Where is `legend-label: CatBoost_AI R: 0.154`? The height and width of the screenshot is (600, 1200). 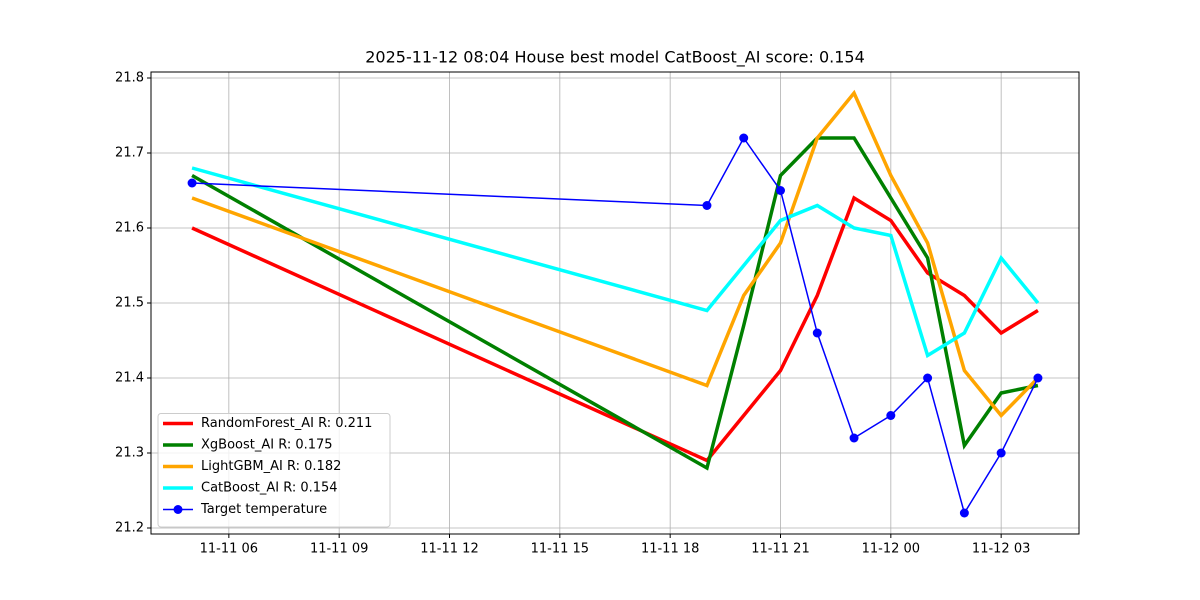 legend-label: CatBoost_AI R: 0.154 is located at coordinates (269, 488).